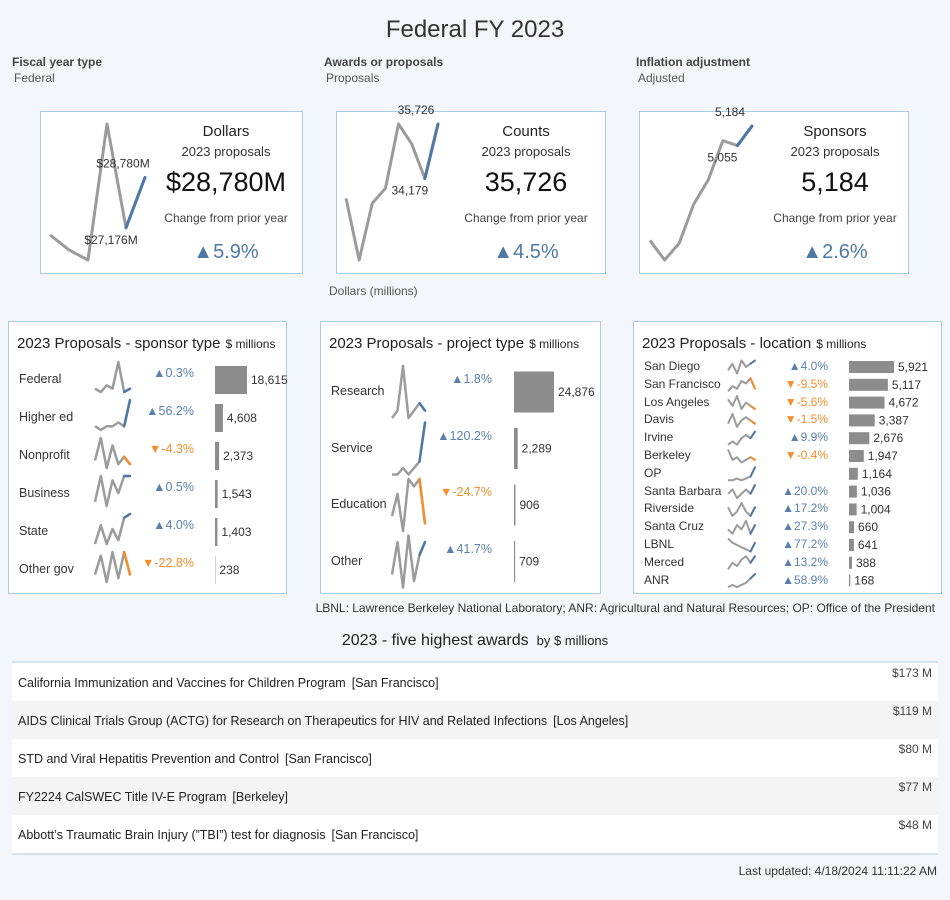 This screenshot has width=950, height=900. I want to click on change-label: ▼-5.6%, so click(806, 401).